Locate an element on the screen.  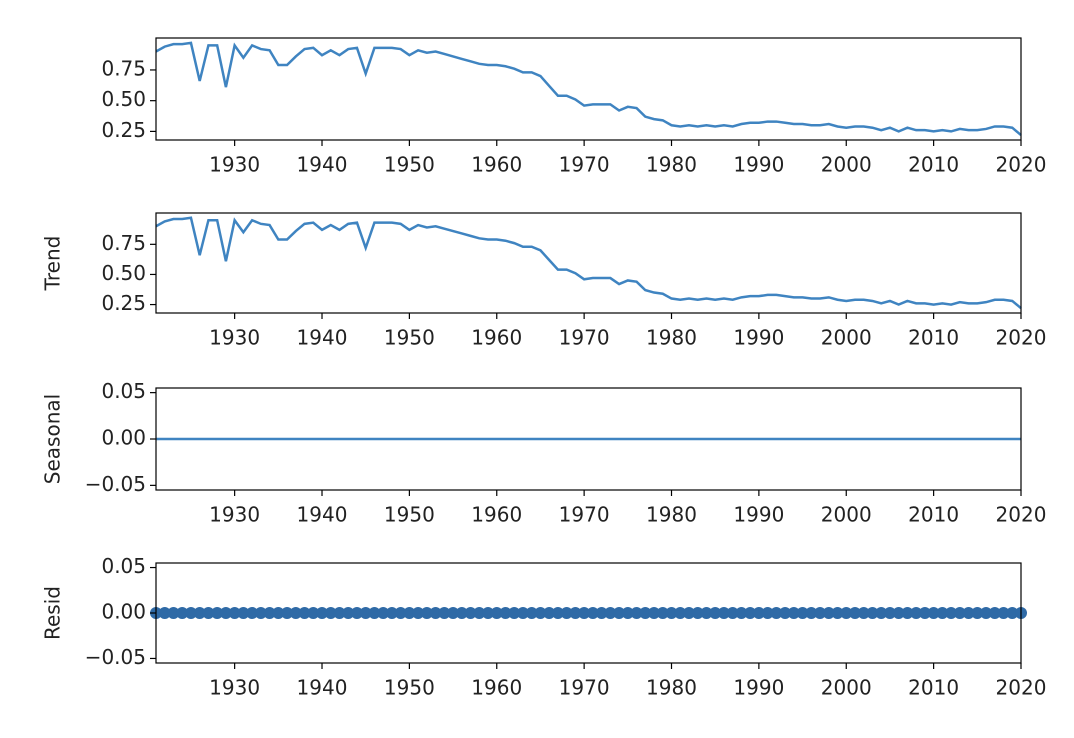
x-tick-label: 1950 is located at coordinates (409, 688).